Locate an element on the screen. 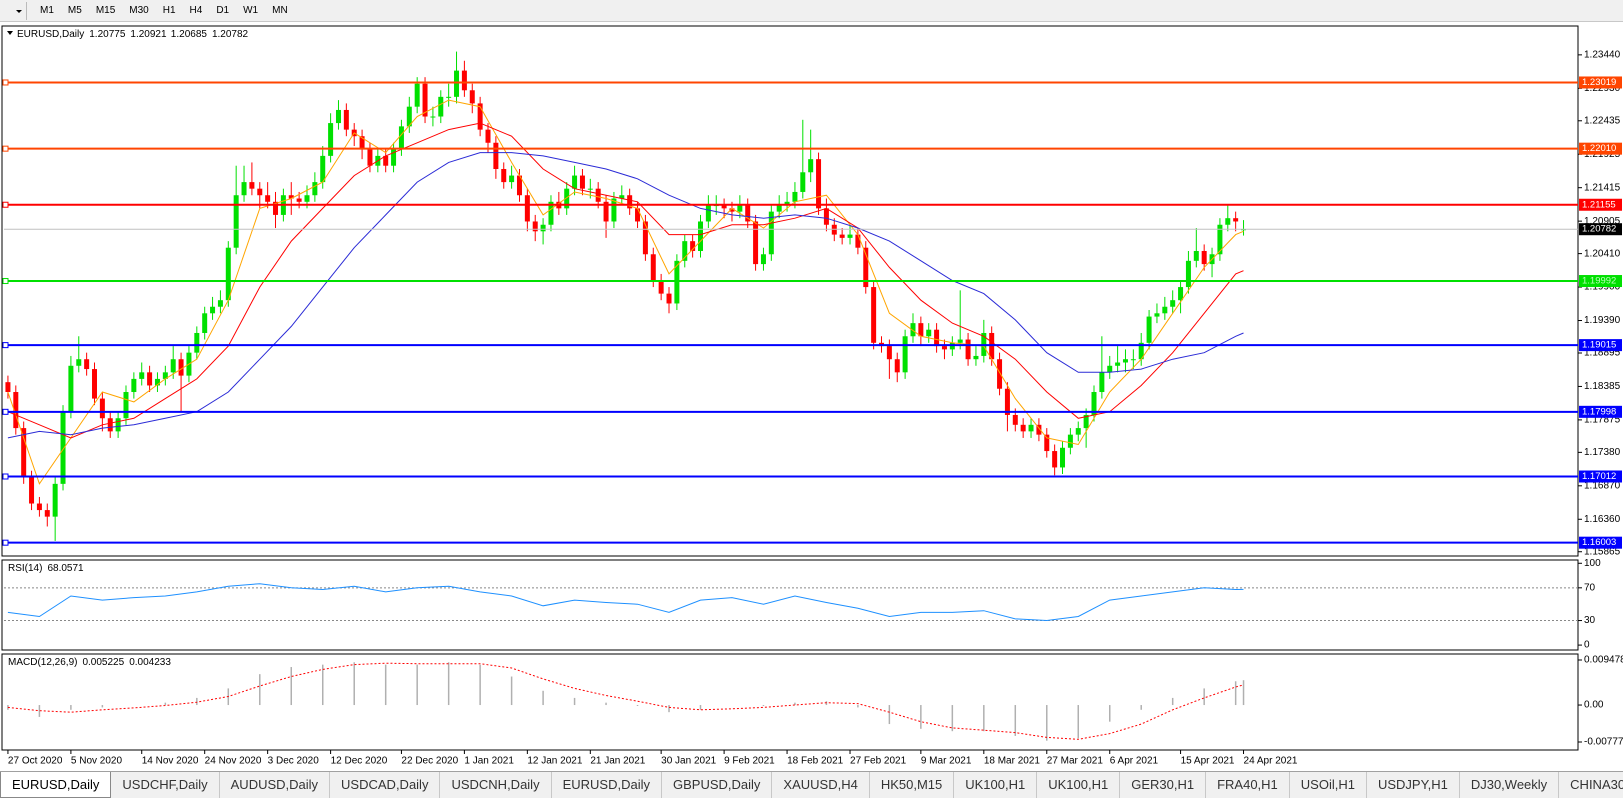 This screenshot has height=798, width=1623. level-label: 1.23019 is located at coordinates (1599, 82).